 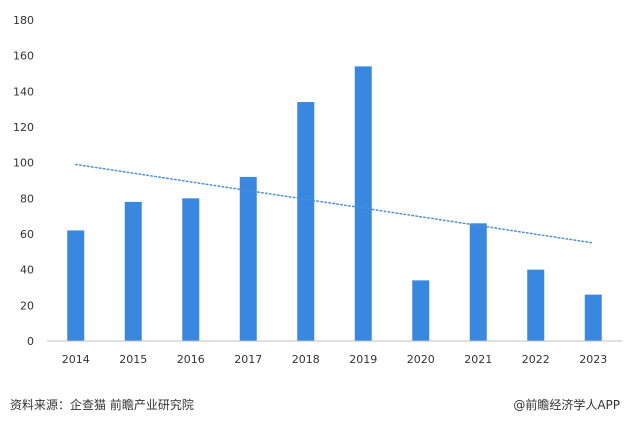 What do you see at coordinates (536, 359) in the screenshot?
I see `x-tick-label: 2022` at bounding box center [536, 359].